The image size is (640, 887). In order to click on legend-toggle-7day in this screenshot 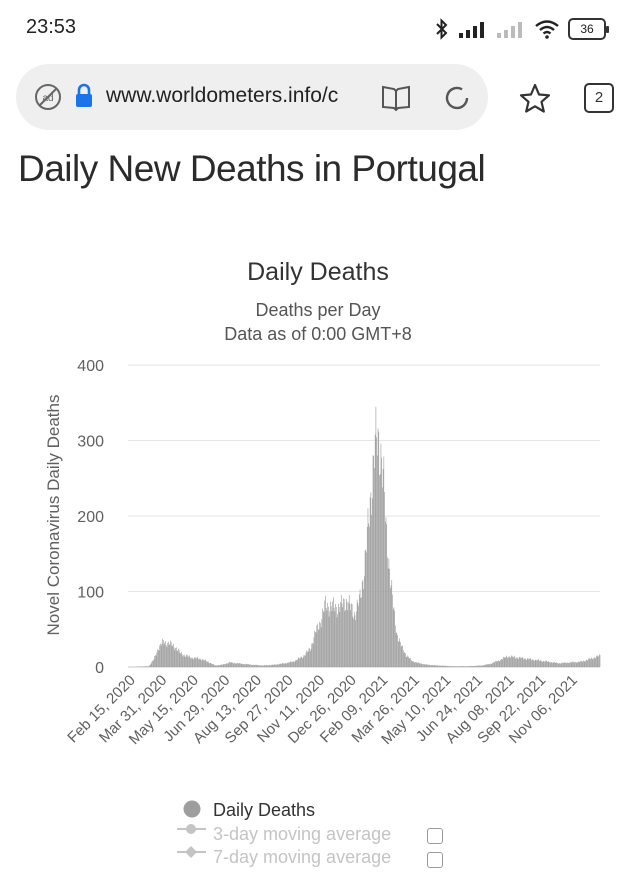, I will do `click(435, 860)`.